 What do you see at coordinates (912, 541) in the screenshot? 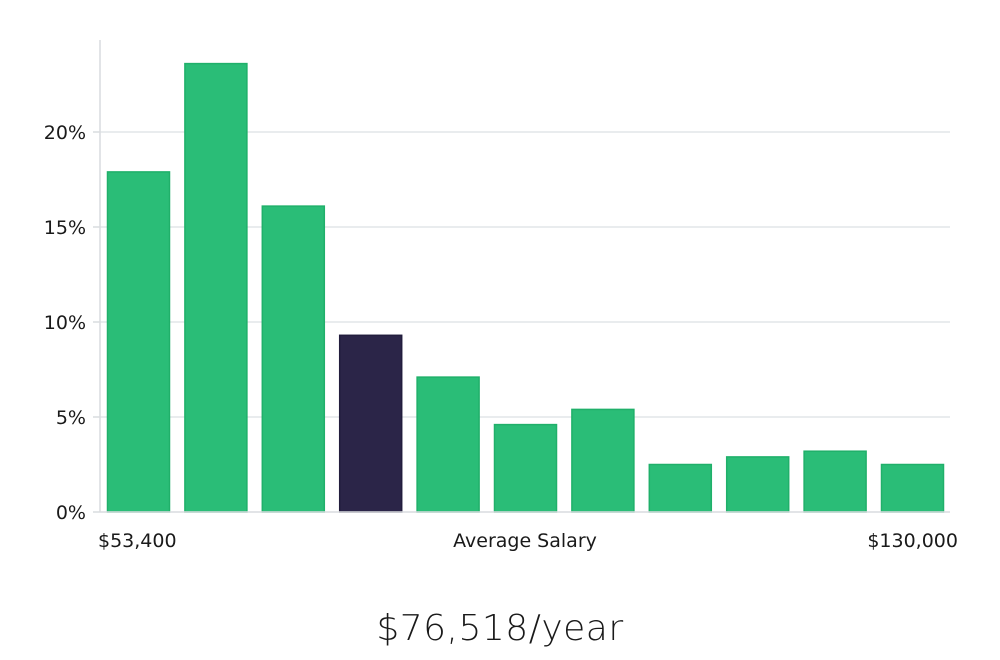
I see `x-axis-max-label: $130,000` at bounding box center [912, 541].